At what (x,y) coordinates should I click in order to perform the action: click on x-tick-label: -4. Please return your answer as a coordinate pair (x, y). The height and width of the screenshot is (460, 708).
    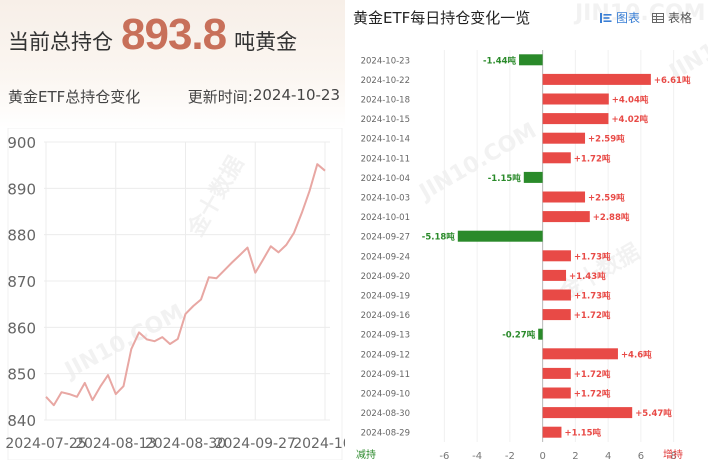
    Looking at the image, I should click on (477, 455).